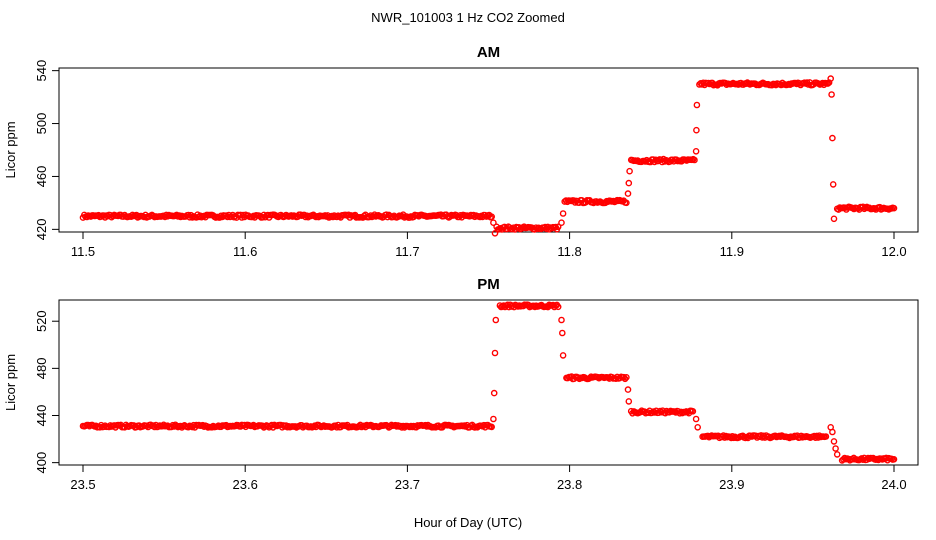 The image size is (936, 540). What do you see at coordinates (569, 484) in the screenshot?
I see `pm-x-tick-label: 23.8` at bounding box center [569, 484].